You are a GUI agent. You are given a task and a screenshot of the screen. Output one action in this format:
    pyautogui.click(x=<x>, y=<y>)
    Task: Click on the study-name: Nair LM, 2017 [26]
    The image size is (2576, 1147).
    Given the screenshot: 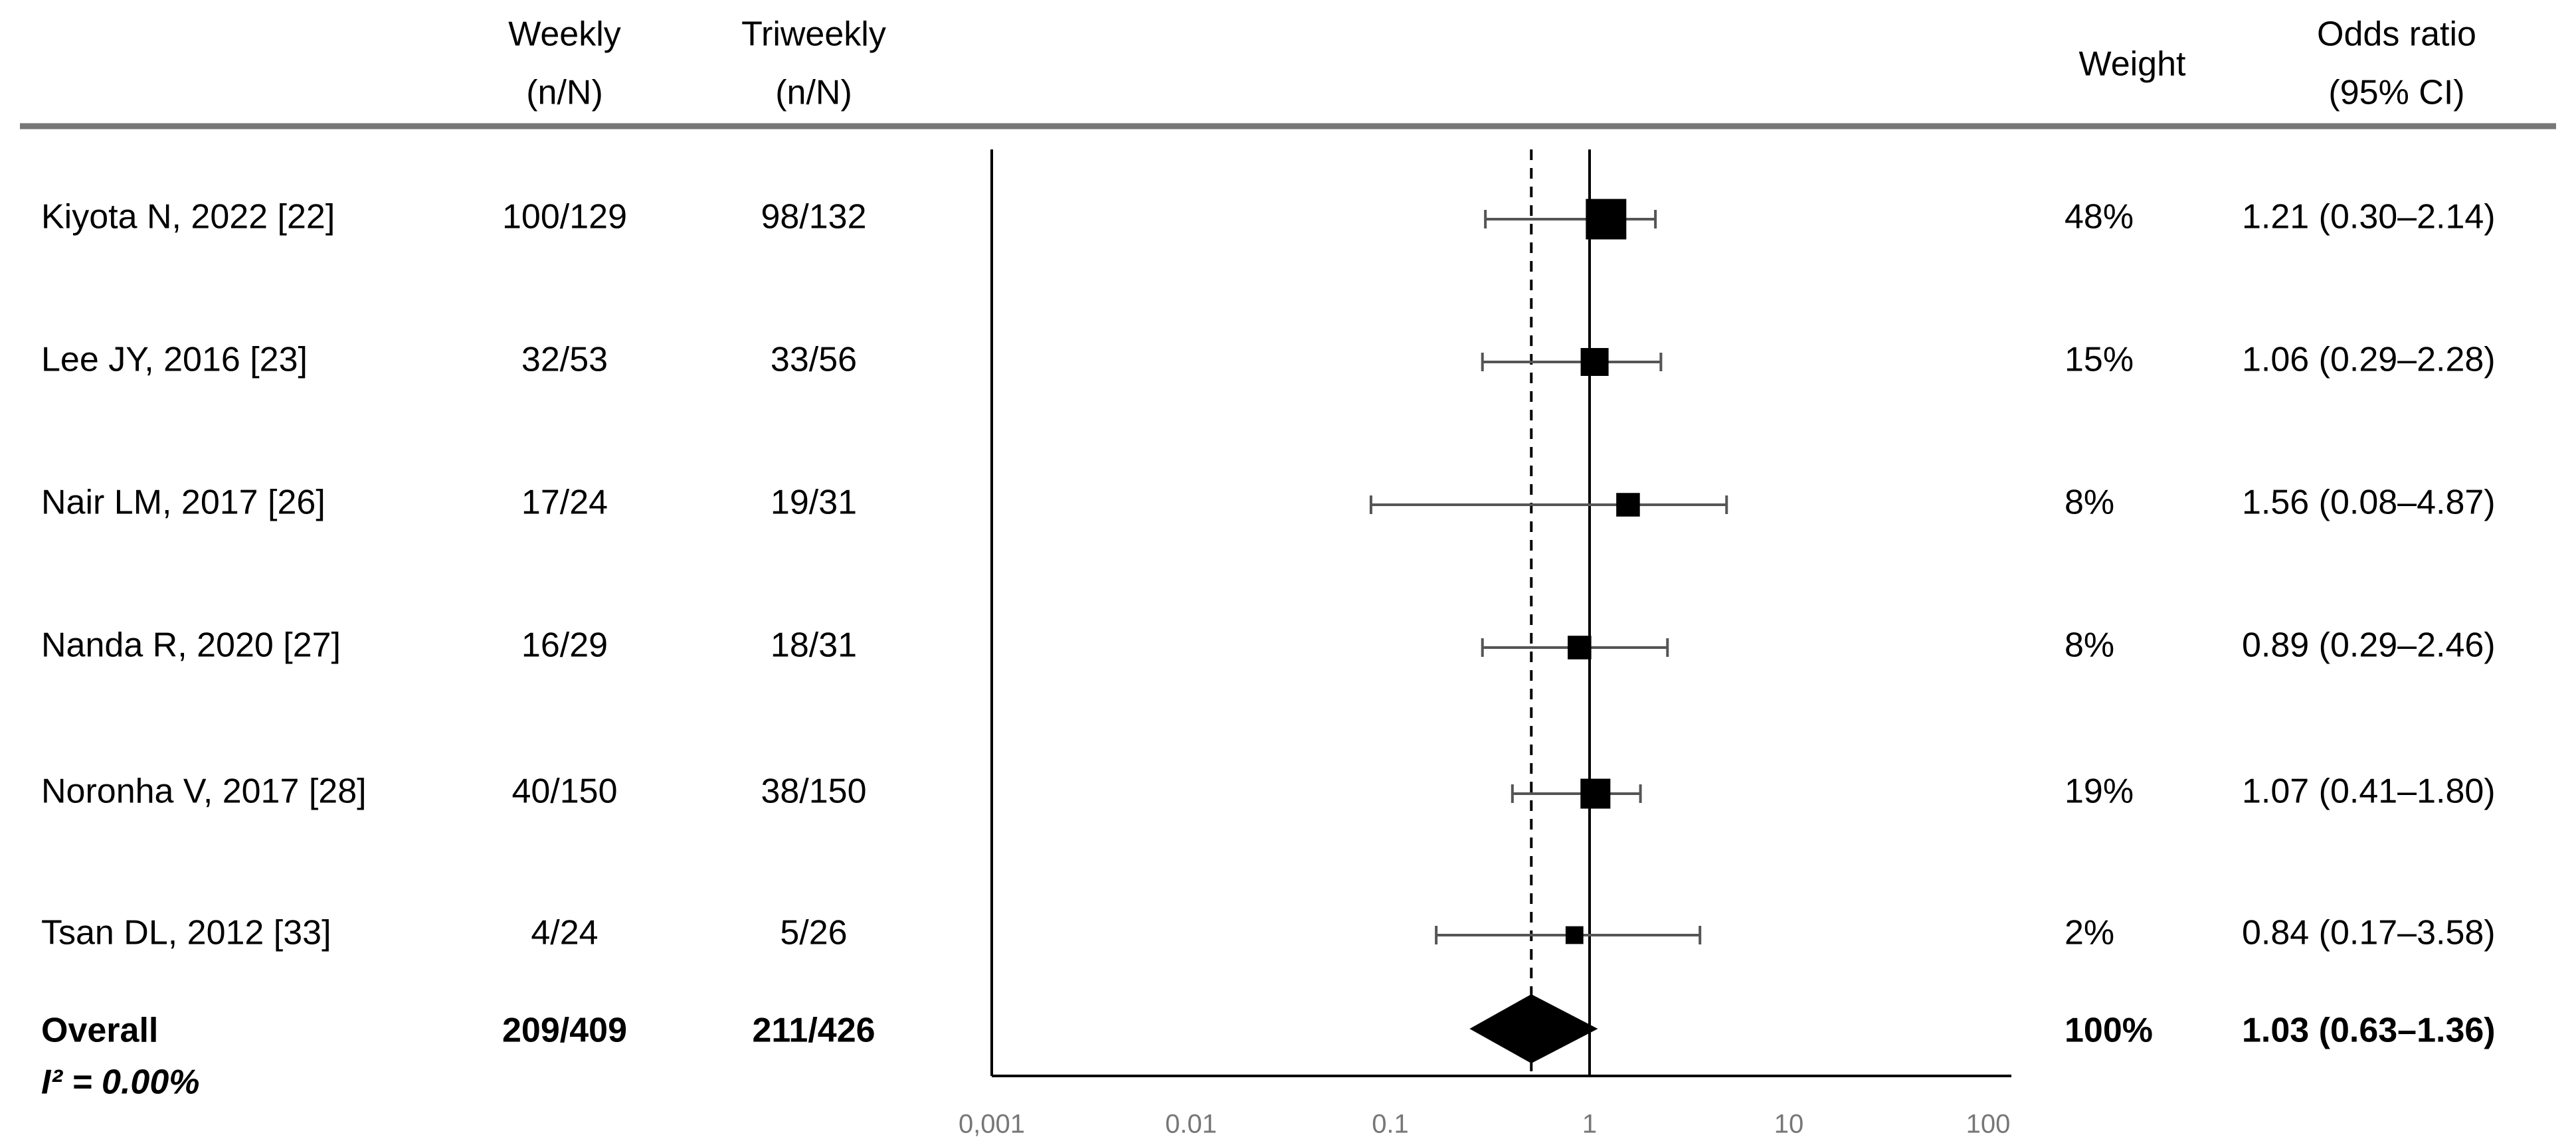 What is the action you would take?
    pyautogui.click(x=183, y=503)
    